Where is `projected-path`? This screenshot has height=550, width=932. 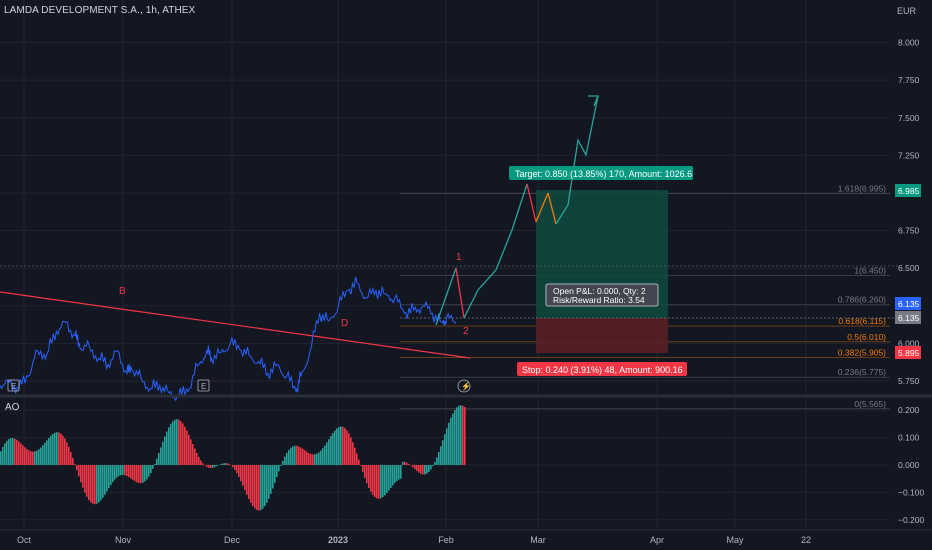
projected-path is located at coordinates (517, 210).